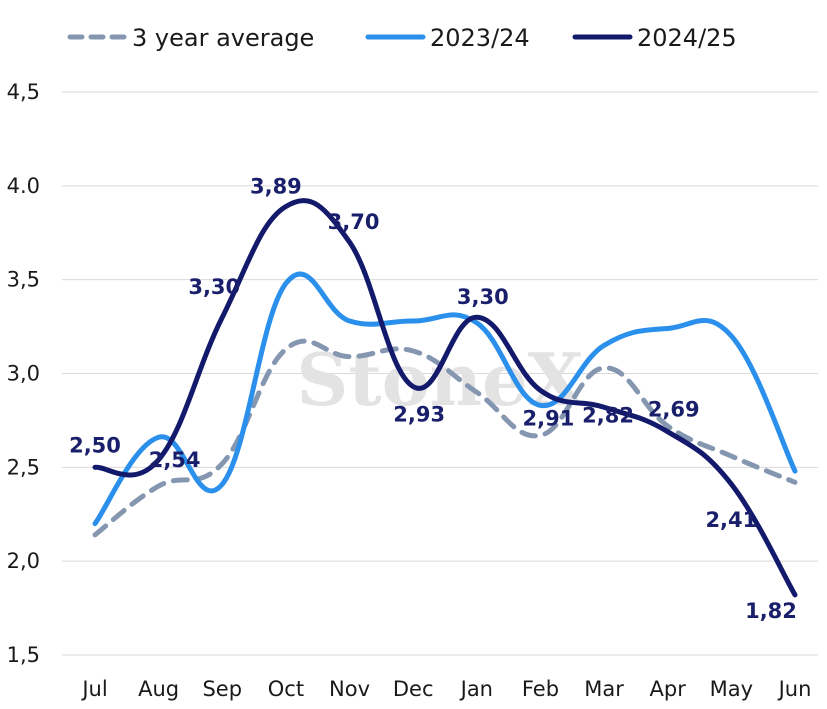 This screenshot has width=827, height=709. What do you see at coordinates (608, 415) in the screenshot?
I see `data-label: 2,82` at bounding box center [608, 415].